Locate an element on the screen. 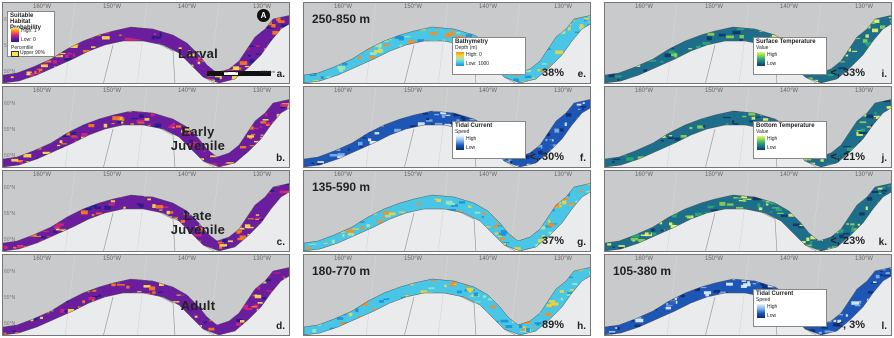 The width and height of the screenshot is (894, 338). scale-bar-label: 200 is located at coordinates (224, 71).